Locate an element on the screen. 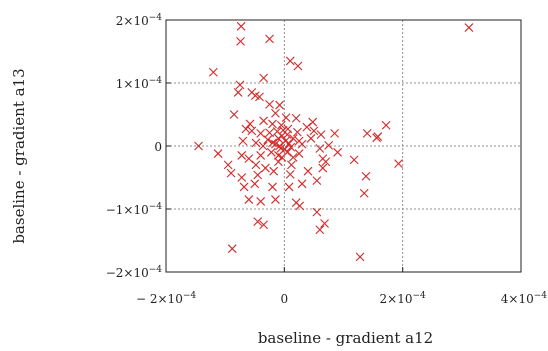 The width and height of the screenshot is (548, 351). x-tick-label: 0 is located at coordinates (285, 299).